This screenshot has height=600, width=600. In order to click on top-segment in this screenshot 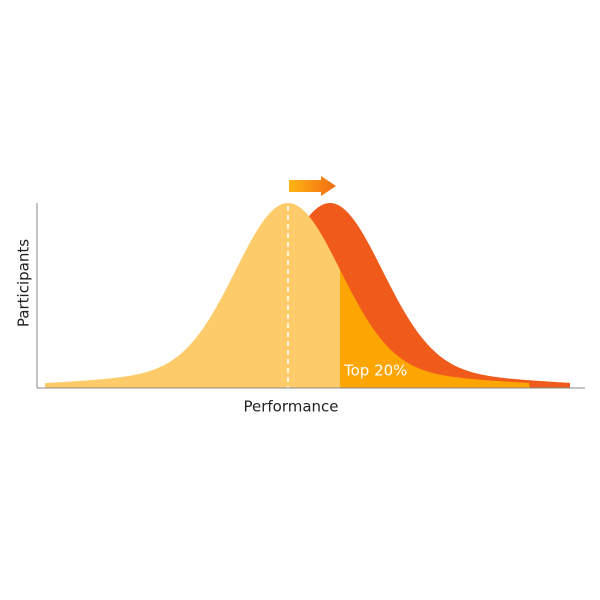, I will do `click(435, 328)`.